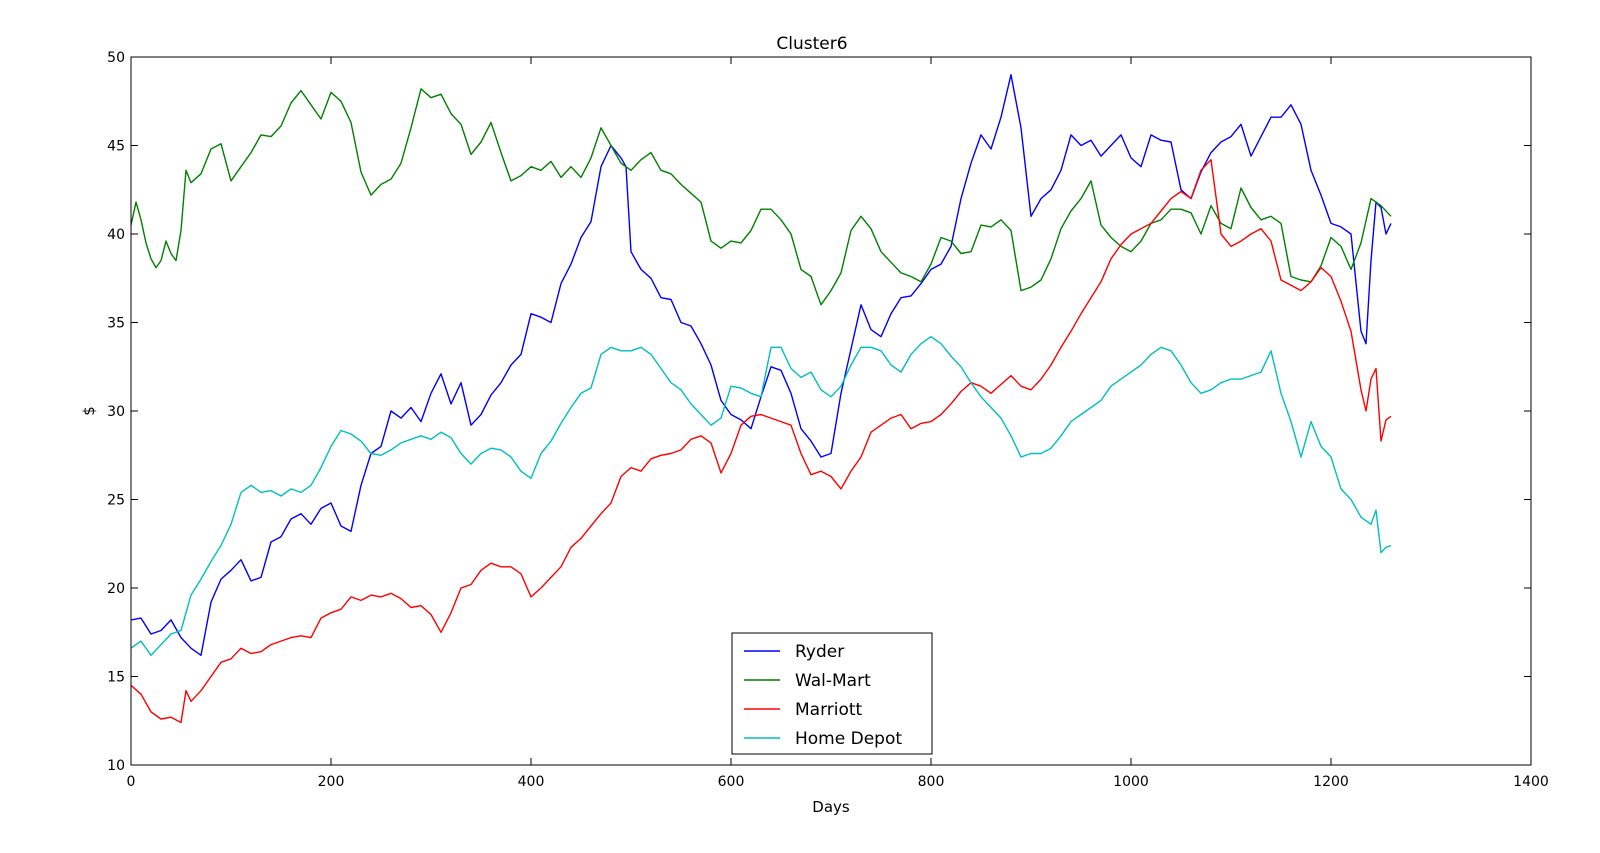 This screenshot has height=853, width=1600. Describe the element at coordinates (116, 412) in the screenshot. I see `y-tick-label: 30` at that location.